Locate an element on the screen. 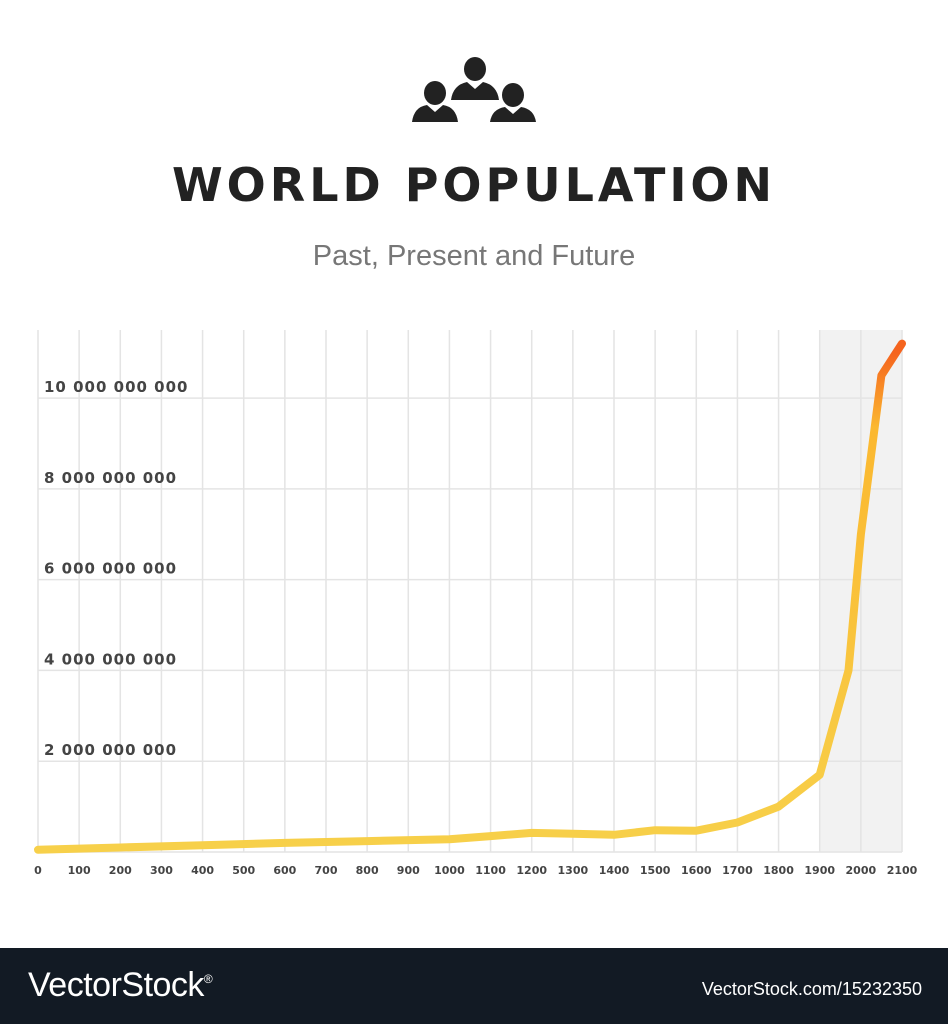 Image resolution: width=948 pixels, height=1024 pixels. x-tick-label: 1200 is located at coordinates (531, 870).